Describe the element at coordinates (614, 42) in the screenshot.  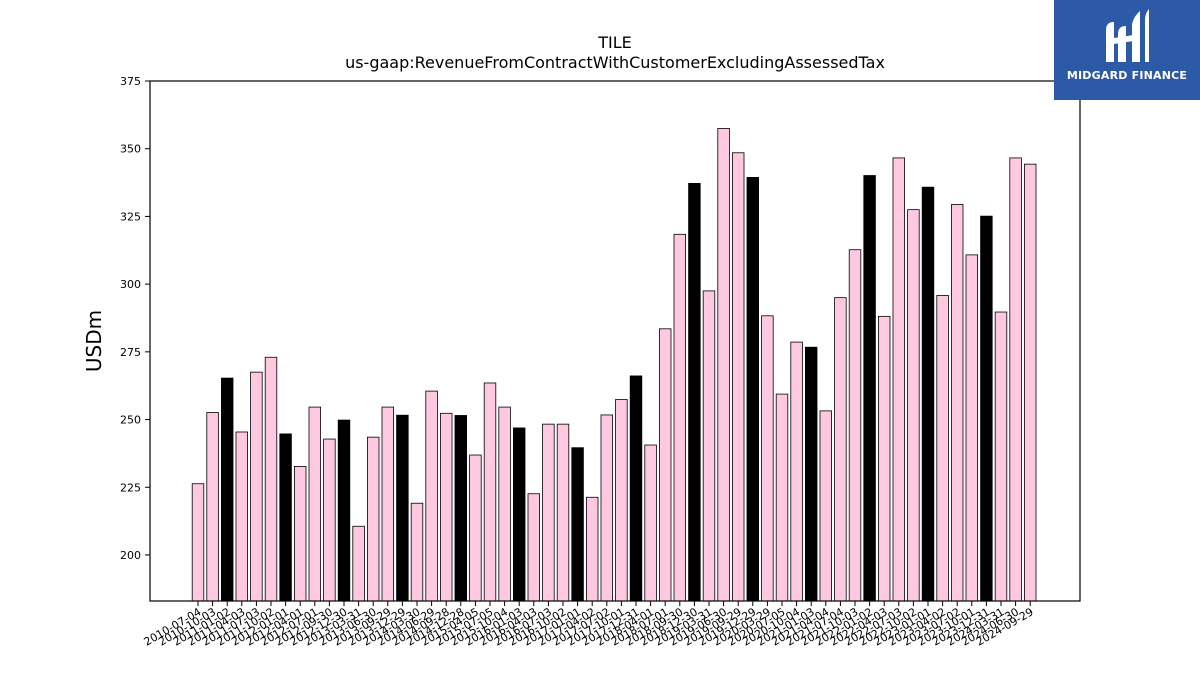
I see `chart-title: TILE` at that location.